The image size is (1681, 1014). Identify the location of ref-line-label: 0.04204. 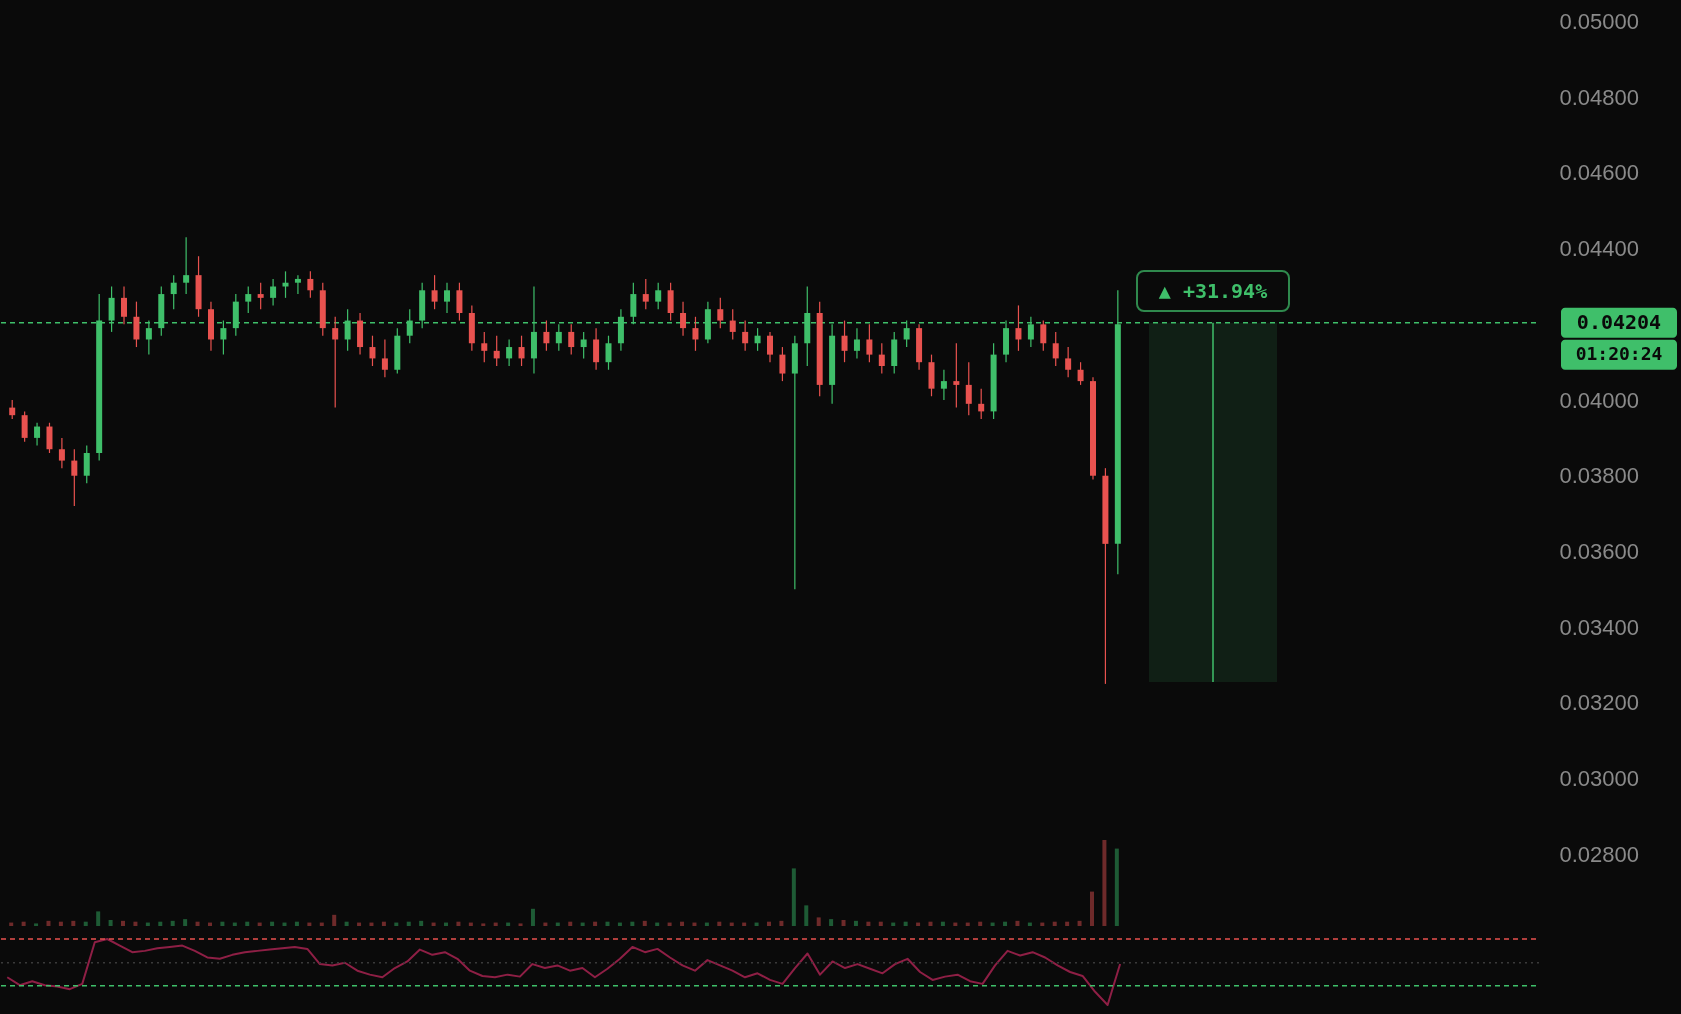
(1619, 321).